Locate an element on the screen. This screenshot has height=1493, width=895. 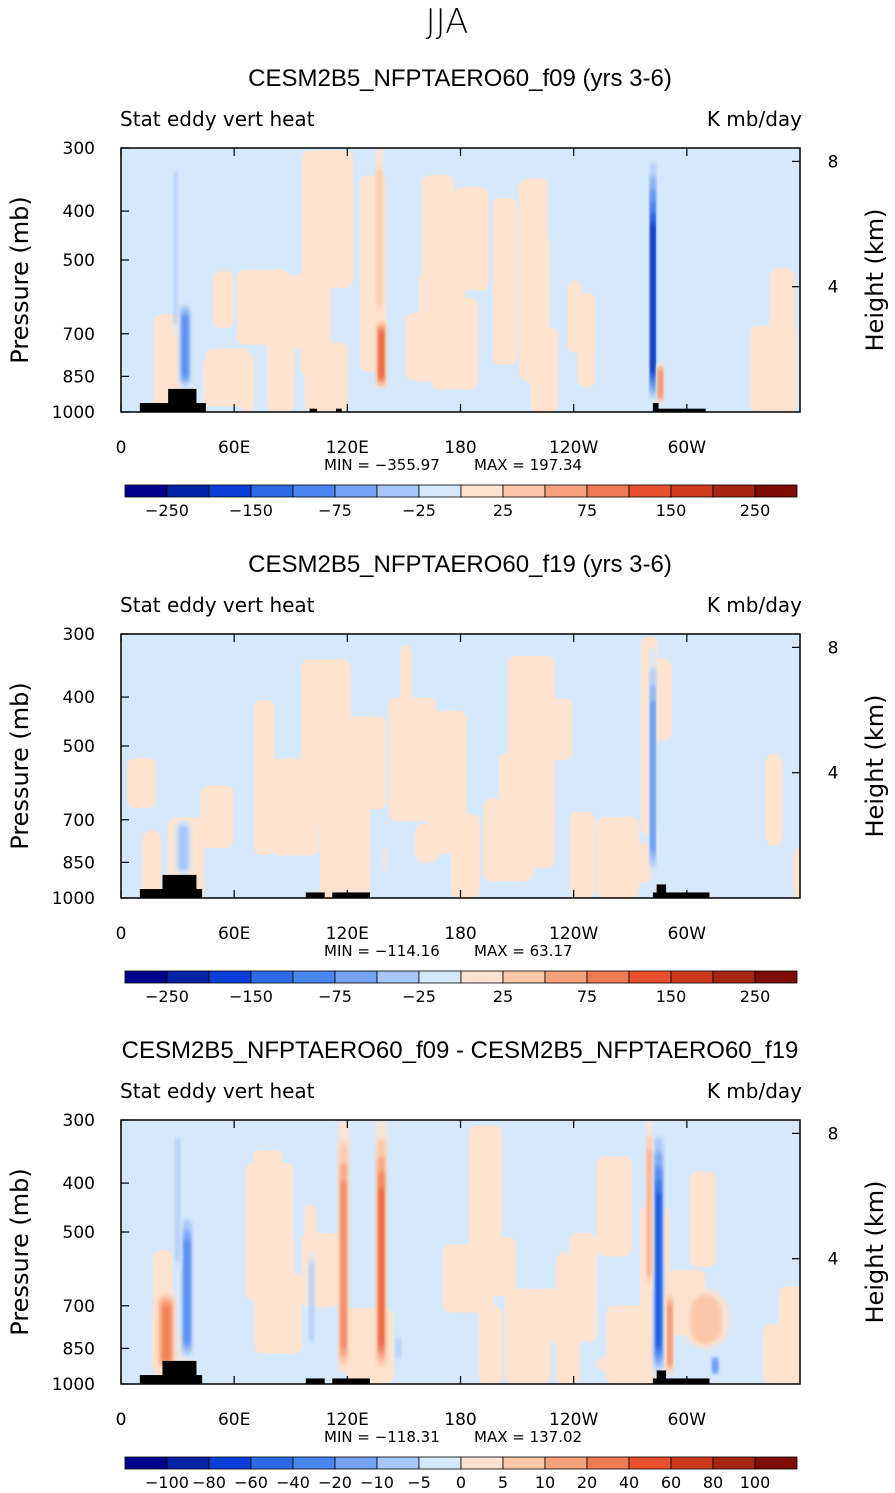
colorbar-tick-label: 60 is located at coordinates (671, 1482).